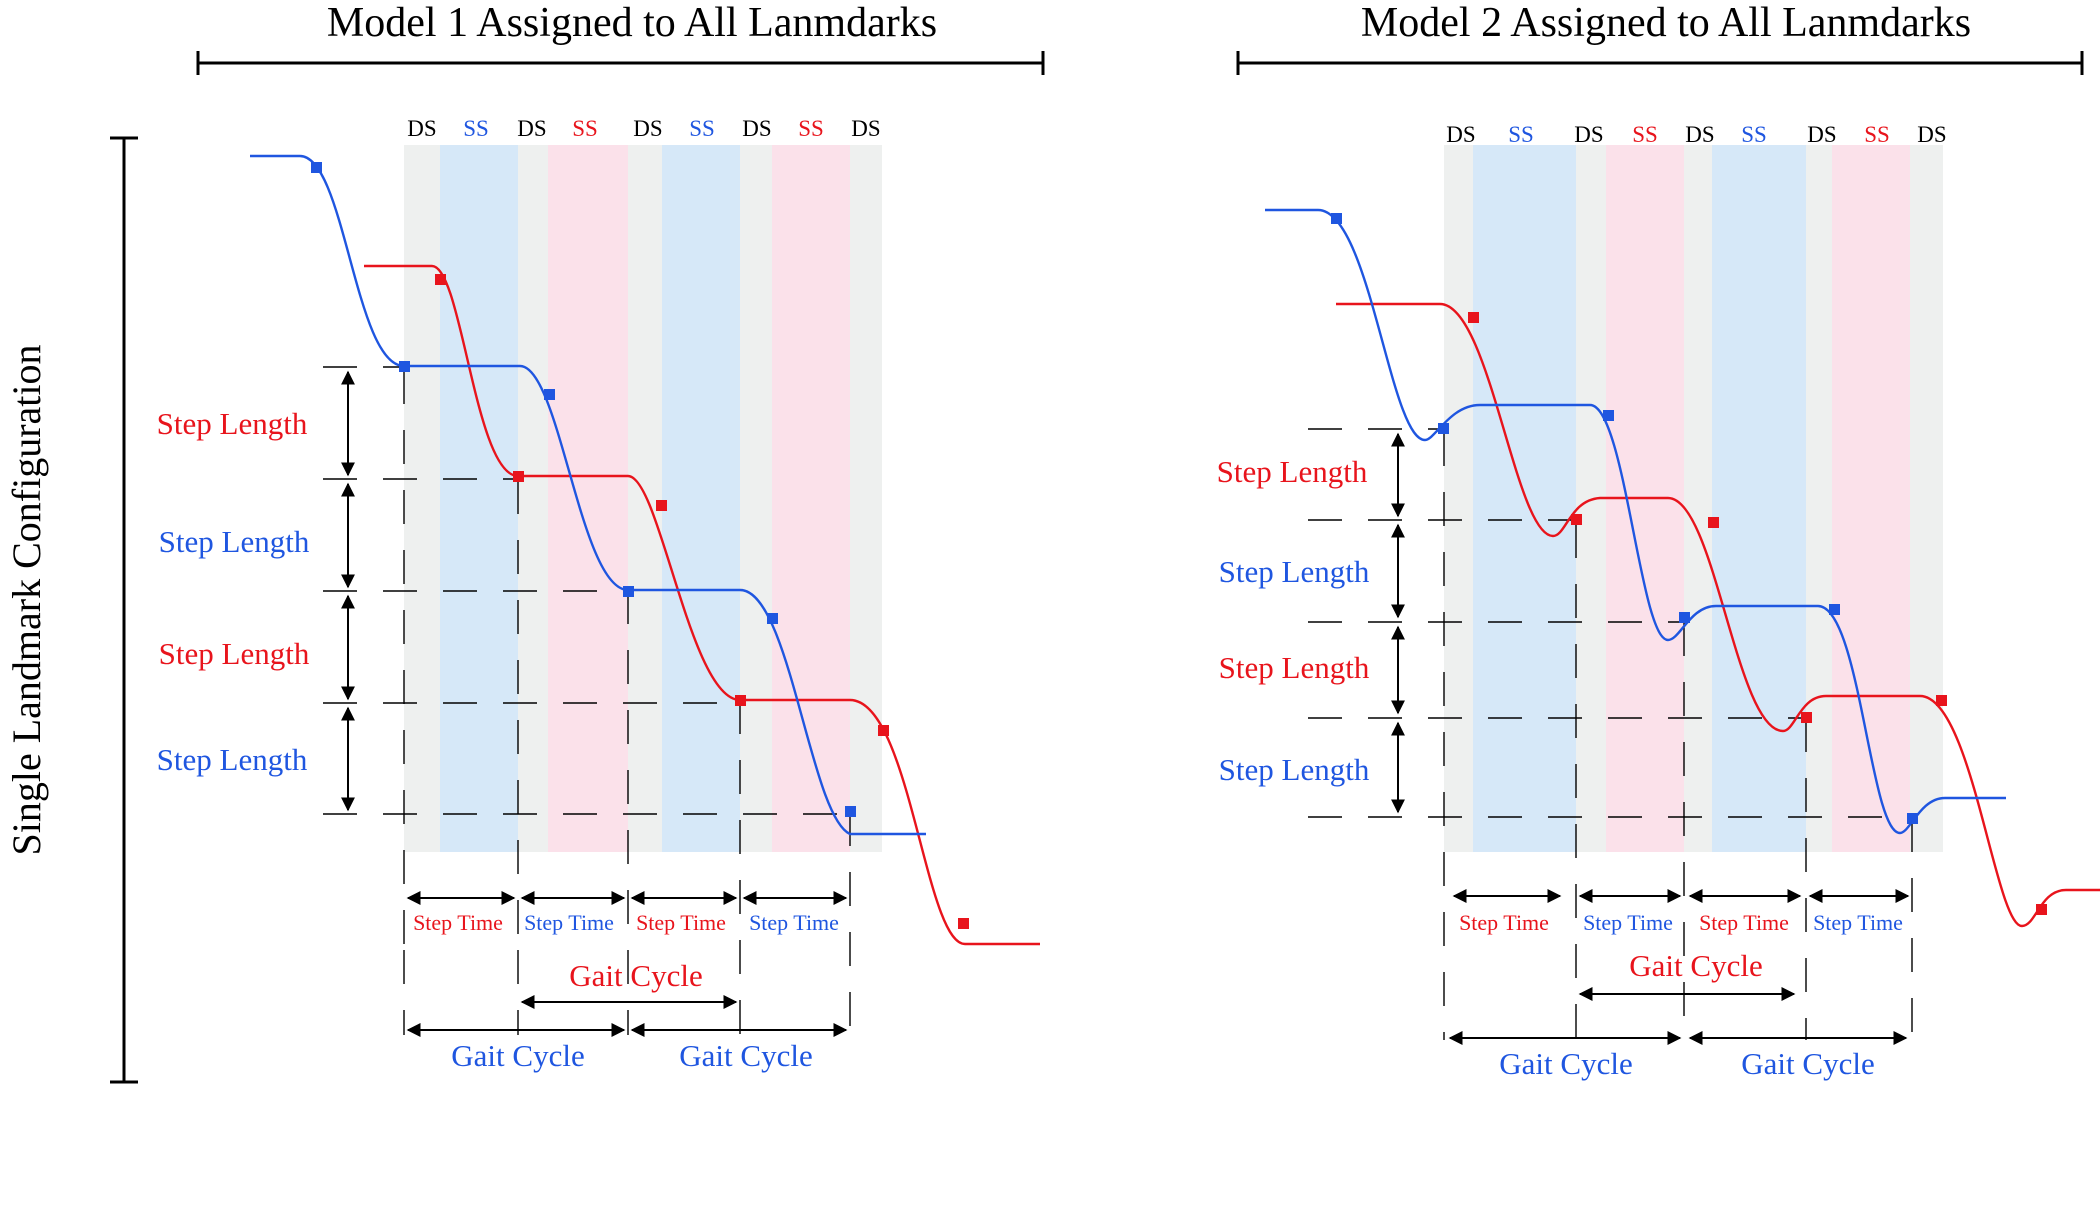 The height and width of the screenshot is (1222, 2100). I want to click on panel-1-title: Model 1 Assigned to All Lanmdarks, so click(632, 23).